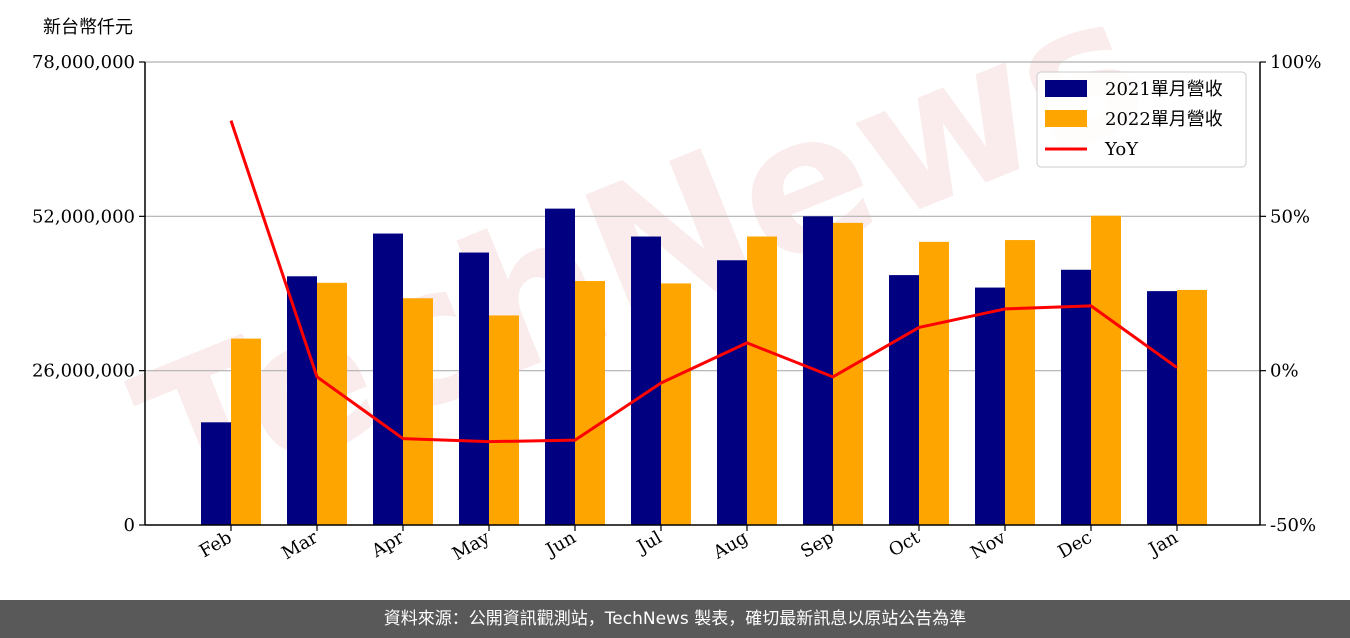  Describe the element at coordinates (83, 216) in the screenshot. I see `y-tick-label: 52,000,000` at that location.